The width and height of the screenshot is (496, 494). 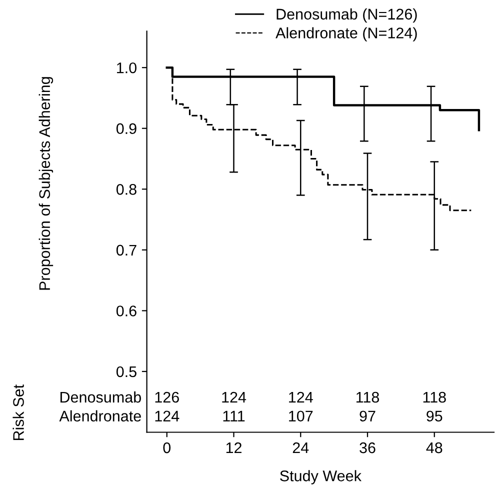 What do you see at coordinates (126, 189) in the screenshot?
I see `y-tick-label: 0.8` at bounding box center [126, 189].